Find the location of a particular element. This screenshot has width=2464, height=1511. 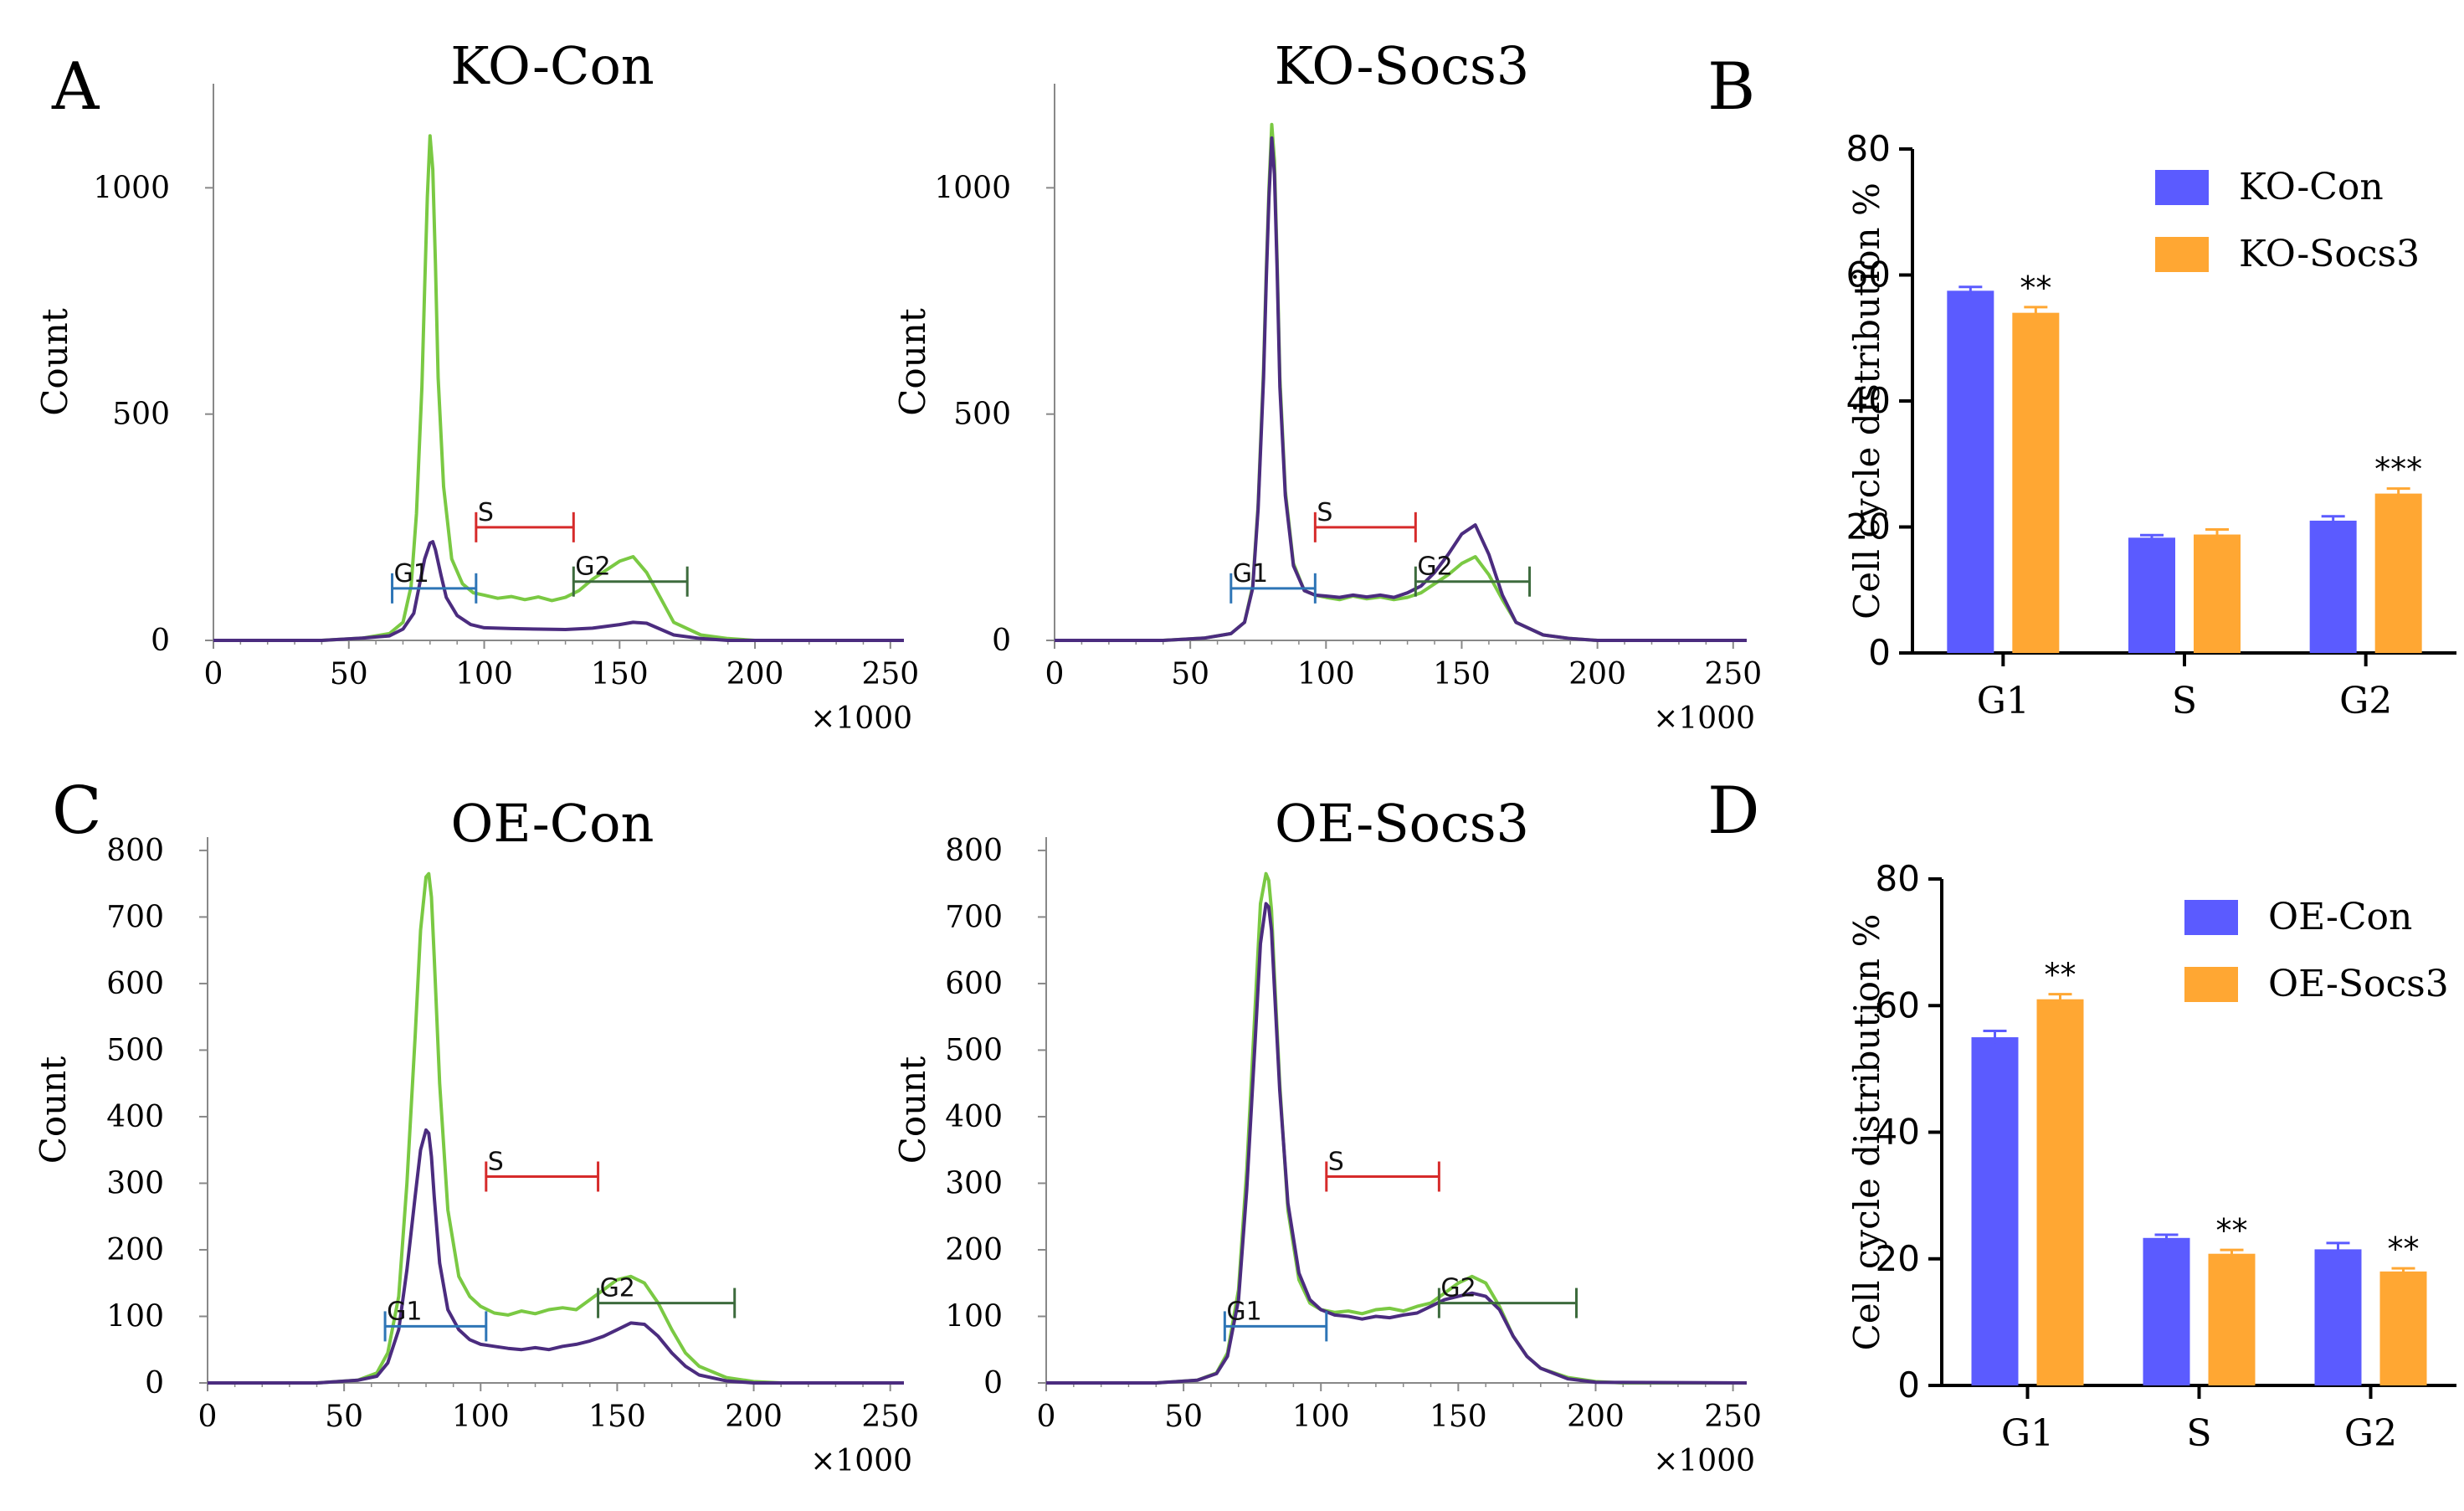

chart-title: OE-Con is located at coordinates (552, 823).